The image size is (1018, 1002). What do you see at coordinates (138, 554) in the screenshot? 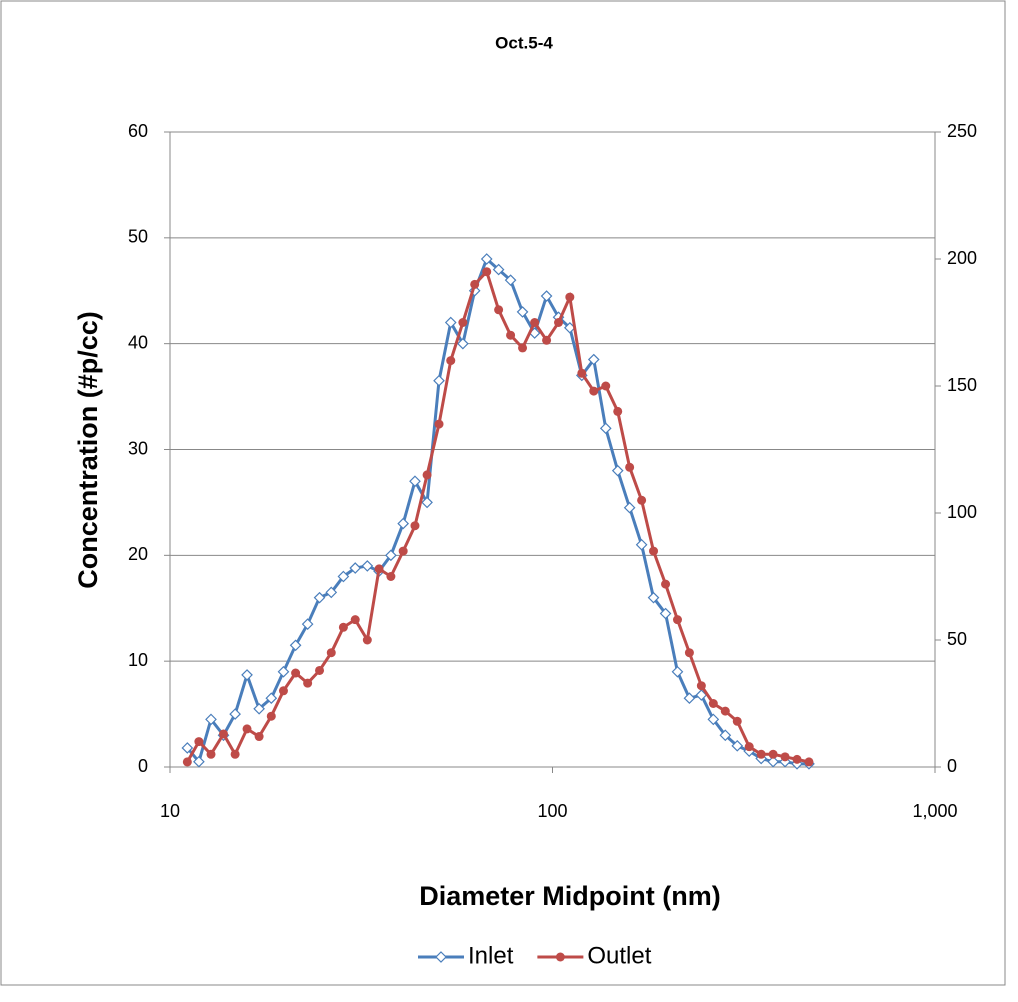
I see `y-tick-label: 20` at bounding box center [138, 554].